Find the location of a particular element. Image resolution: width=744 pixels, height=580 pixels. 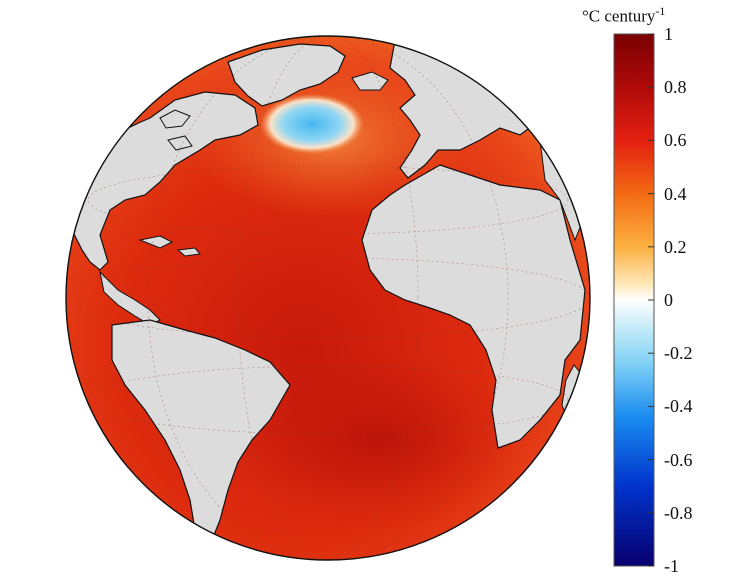

colorbar-unit-label: °C century-1 is located at coordinates (623, 15).